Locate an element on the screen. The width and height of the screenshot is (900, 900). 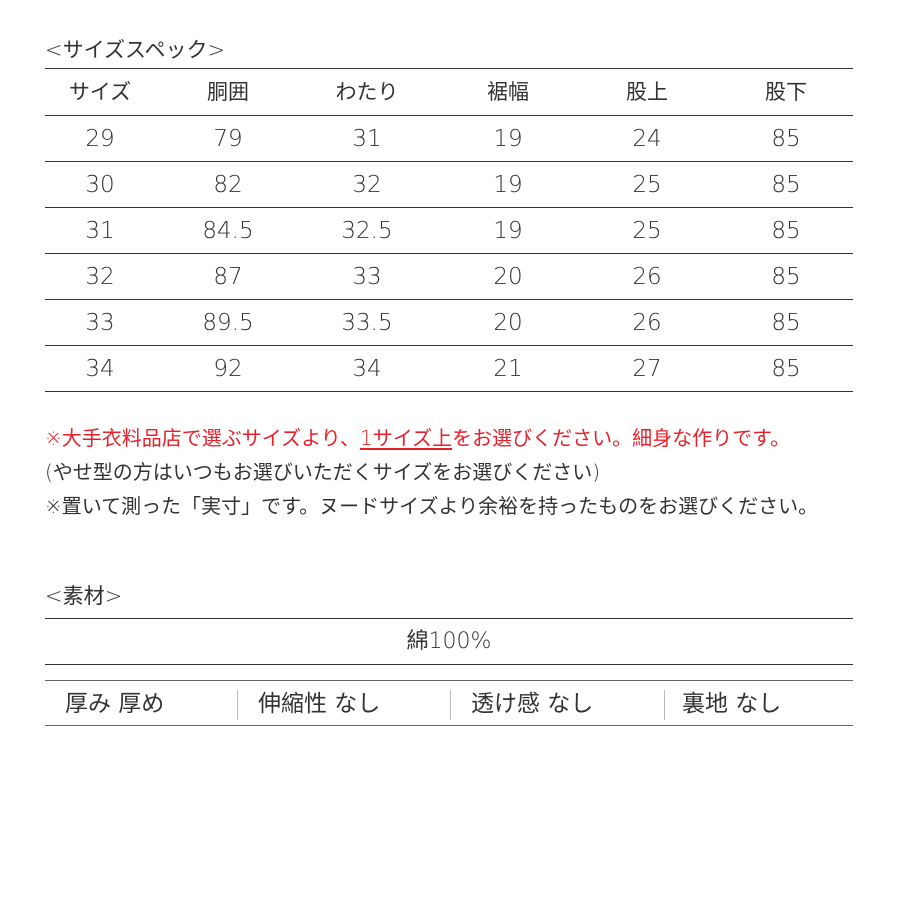
table-row: 32 87 33 20 26 85 is located at coordinates (449, 277).